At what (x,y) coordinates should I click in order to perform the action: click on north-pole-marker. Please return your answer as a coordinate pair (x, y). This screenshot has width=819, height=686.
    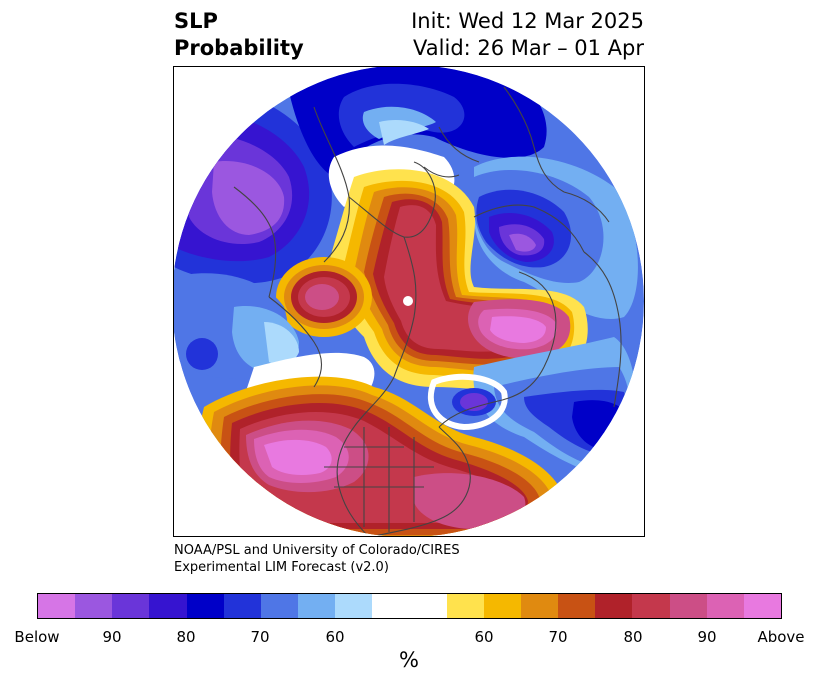
    Looking at the image, I should click on (408, 301).